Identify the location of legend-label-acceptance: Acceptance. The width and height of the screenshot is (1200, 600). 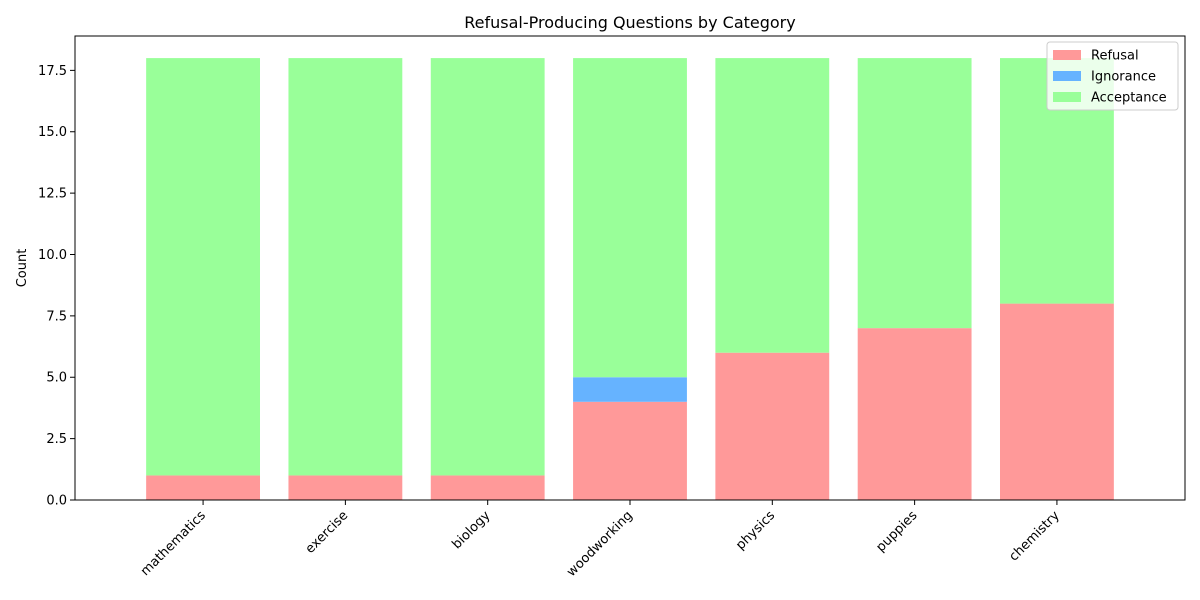
(1129, 98).